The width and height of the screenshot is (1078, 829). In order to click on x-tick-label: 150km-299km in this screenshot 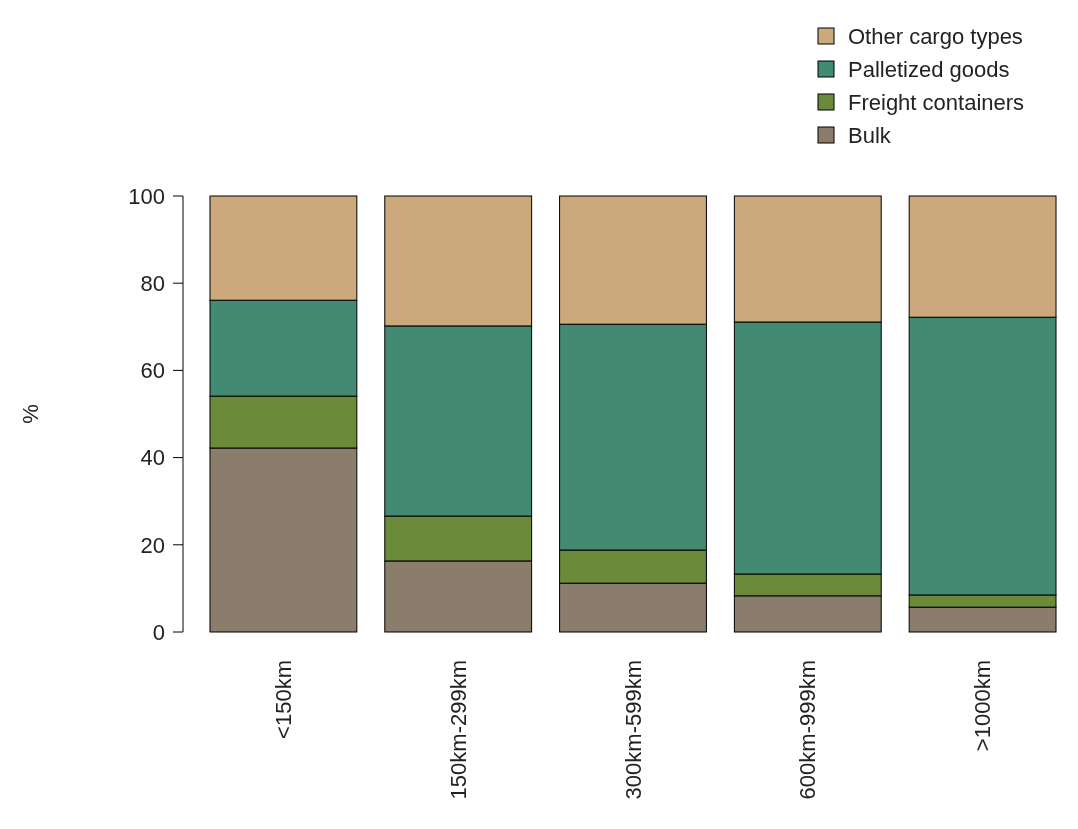, I will do `click(458, 730)`.